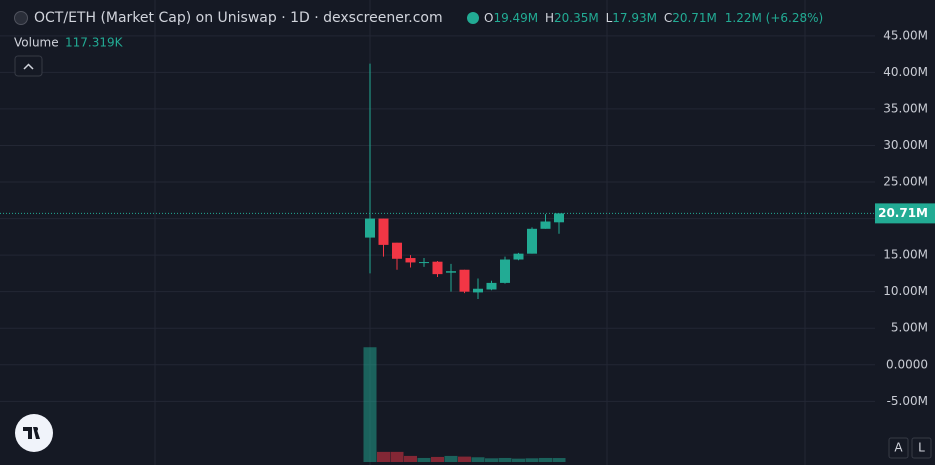  Describe the element at coordinates (905, 255) in the screenshot. I see `y-tick-label: 15.00M` at that location.